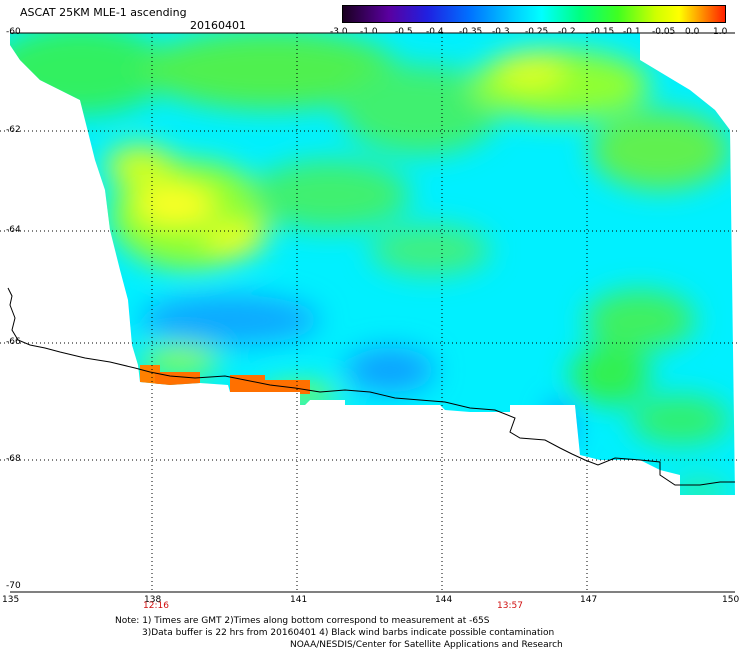 This screenshot has width=740, height=650. Describe the element at coordinates (153, 600) in the screenshot. I see `lon-label: 138` at that location.